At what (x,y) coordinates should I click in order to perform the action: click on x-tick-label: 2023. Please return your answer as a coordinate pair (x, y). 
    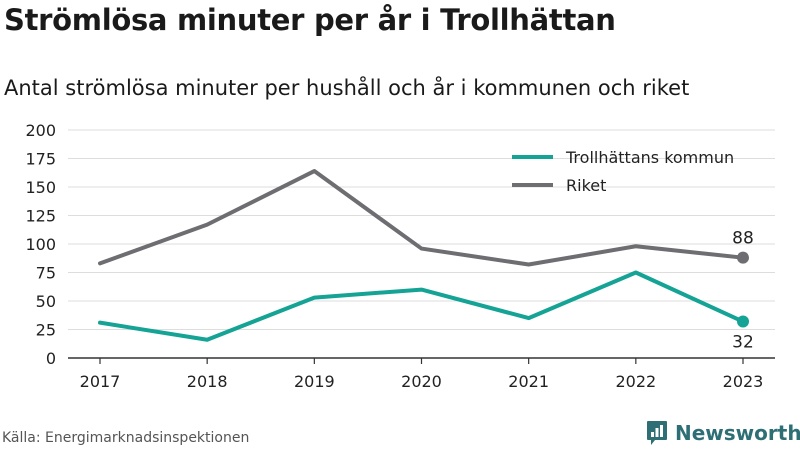
    Looking at the image, I should click on (743, 381).